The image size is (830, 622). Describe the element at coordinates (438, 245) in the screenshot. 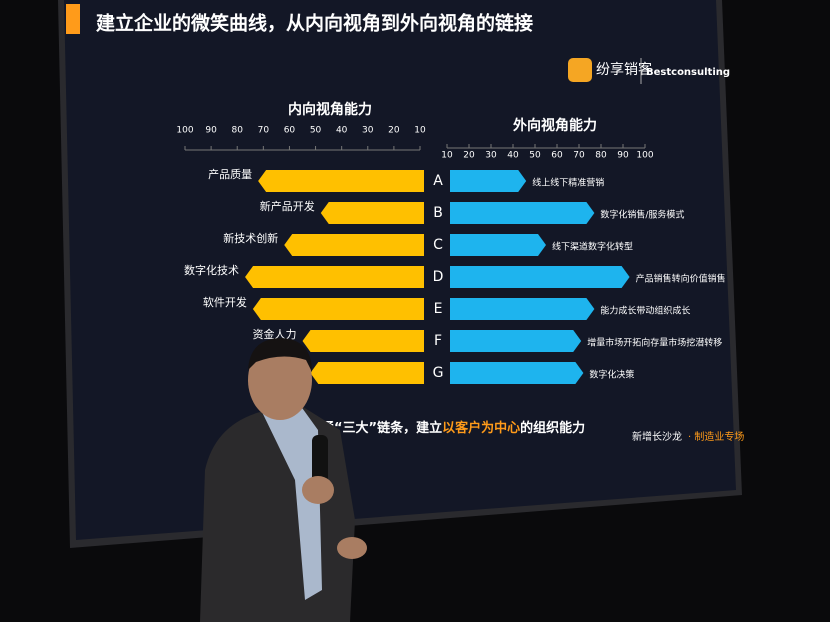

I see `category-letter: C` at that location.